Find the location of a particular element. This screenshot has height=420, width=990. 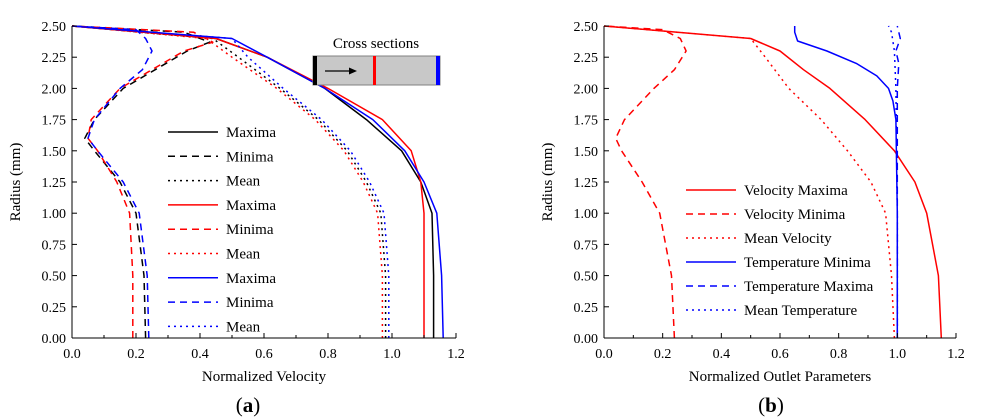

legend-label: Temperature Maxima is located at coordinates (809, 287).